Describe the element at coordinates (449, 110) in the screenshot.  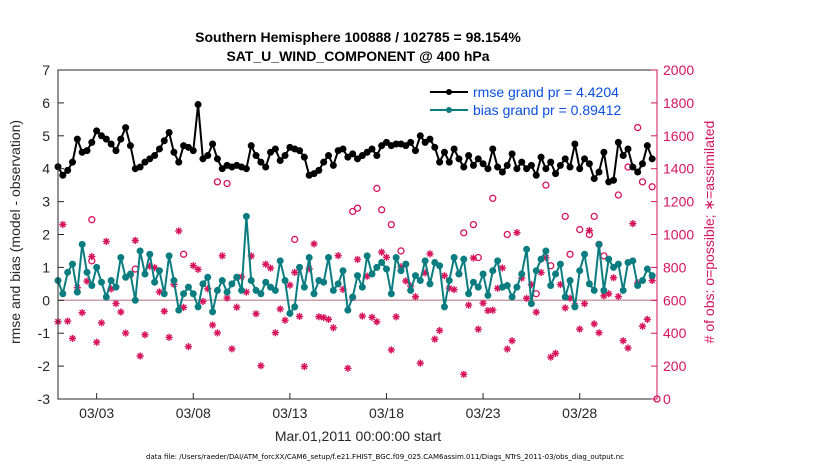
I see `legend-bias-point` at that location.